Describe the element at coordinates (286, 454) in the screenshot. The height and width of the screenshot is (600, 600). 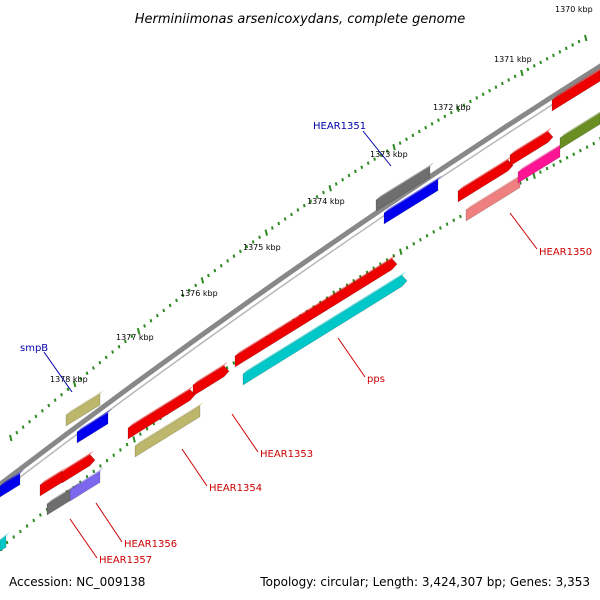
I see `gene-label-hear1353: HEAR1353` at that location.